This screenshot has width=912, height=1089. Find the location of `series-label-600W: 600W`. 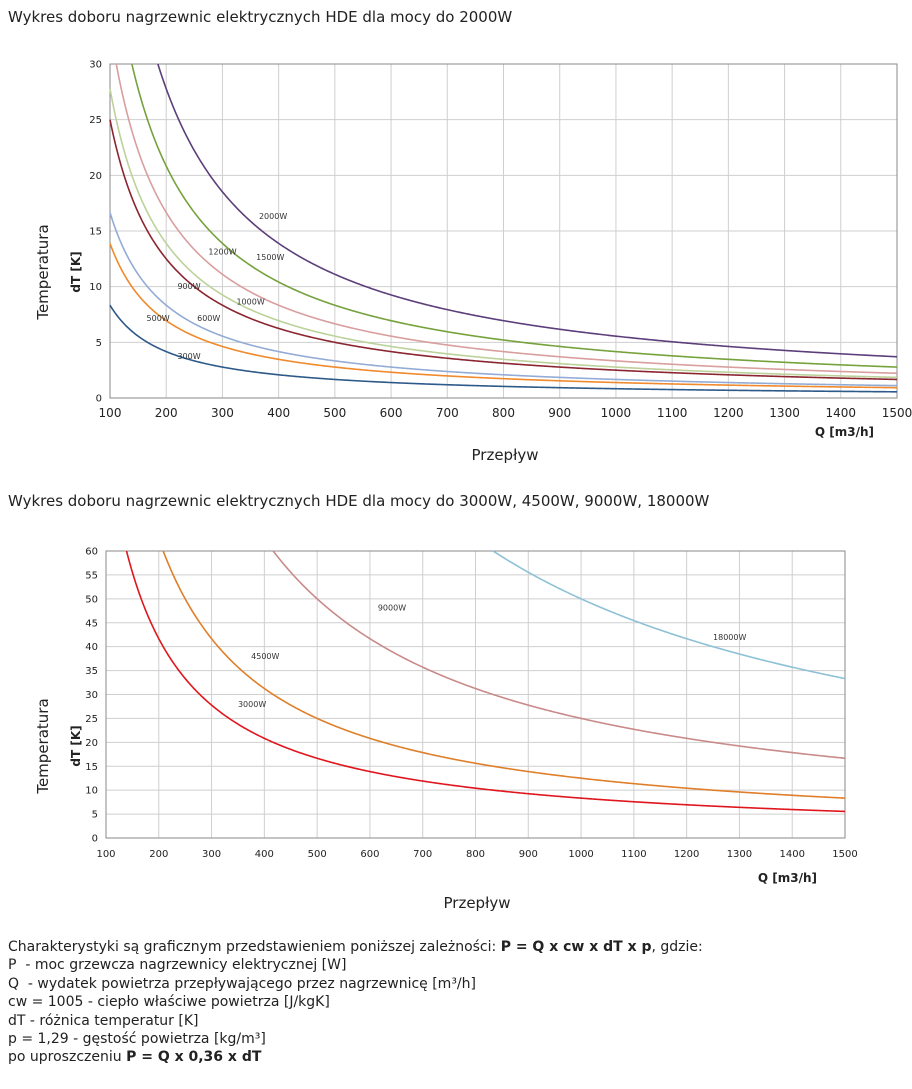

series-label-600W: 600W is located at coordinates (208, 318).